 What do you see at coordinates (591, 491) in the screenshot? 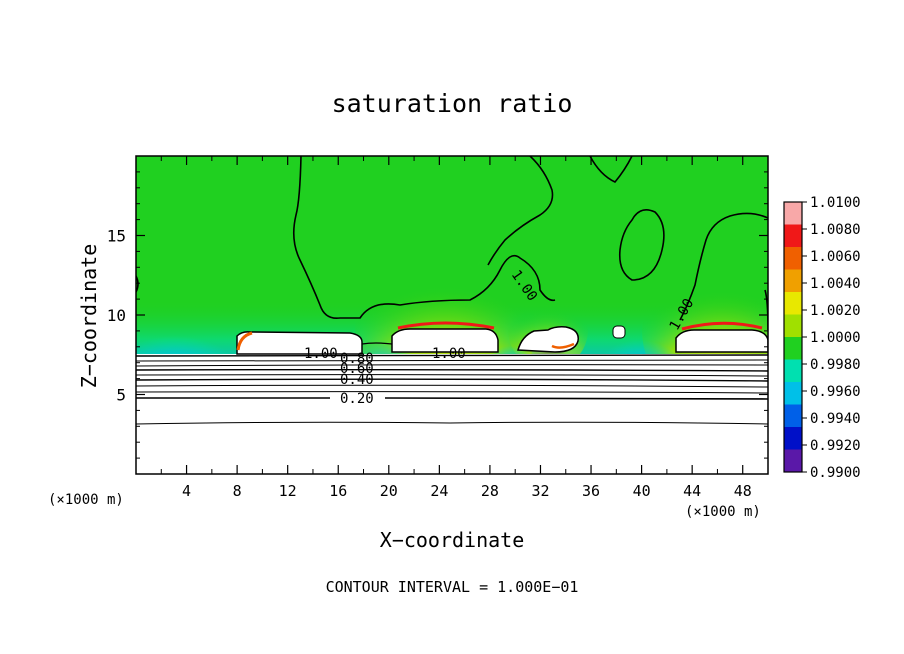
I see `x-tick-label: 36` at bounding box center [591, 491].